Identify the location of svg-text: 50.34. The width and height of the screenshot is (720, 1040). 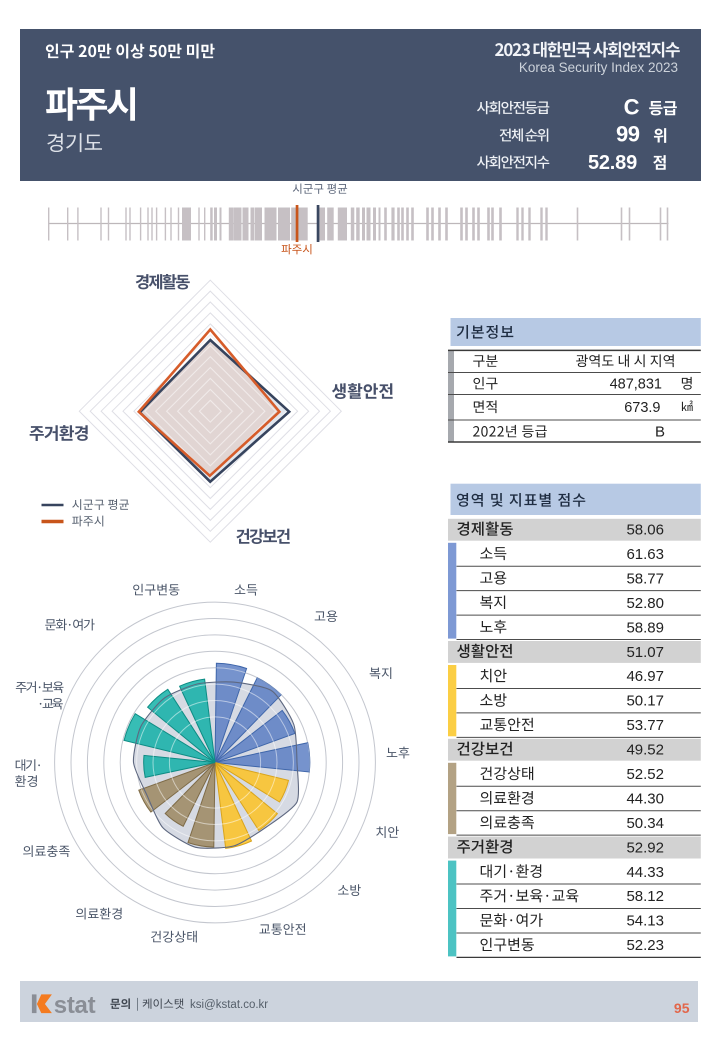
(645, 823).